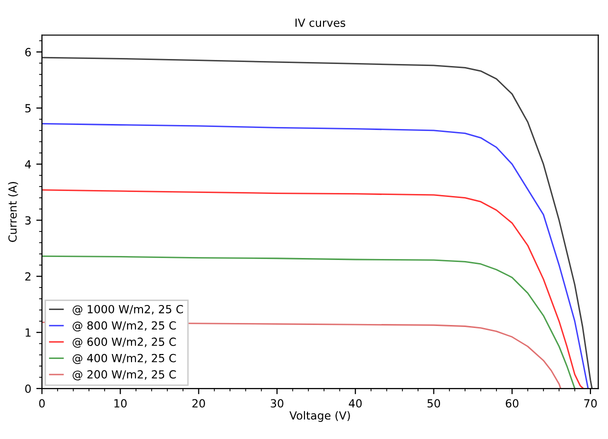 Image resolution: width=608 pixels, height=439 pixels. Describe the element at coordinates (124, 326) in the screenshot. I see `legend-label: @ 800 W/m2, 25 C` at that location.